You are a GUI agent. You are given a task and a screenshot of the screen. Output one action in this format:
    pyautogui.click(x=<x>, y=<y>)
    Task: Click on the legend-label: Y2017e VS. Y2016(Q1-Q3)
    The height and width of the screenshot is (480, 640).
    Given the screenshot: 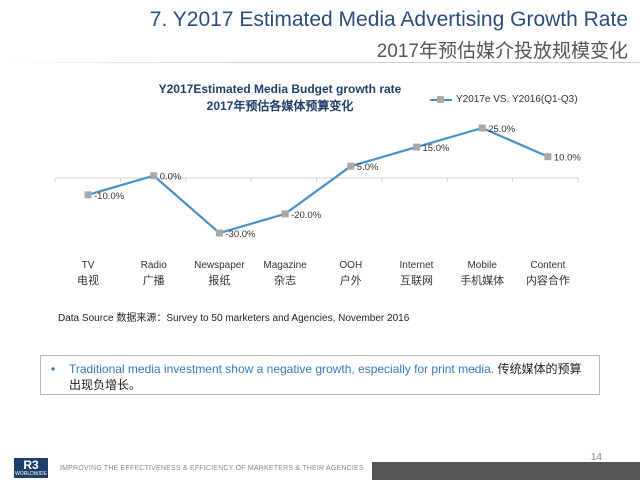 What is the action you would take?
    pyautogui.click(x=517, y=99)
    